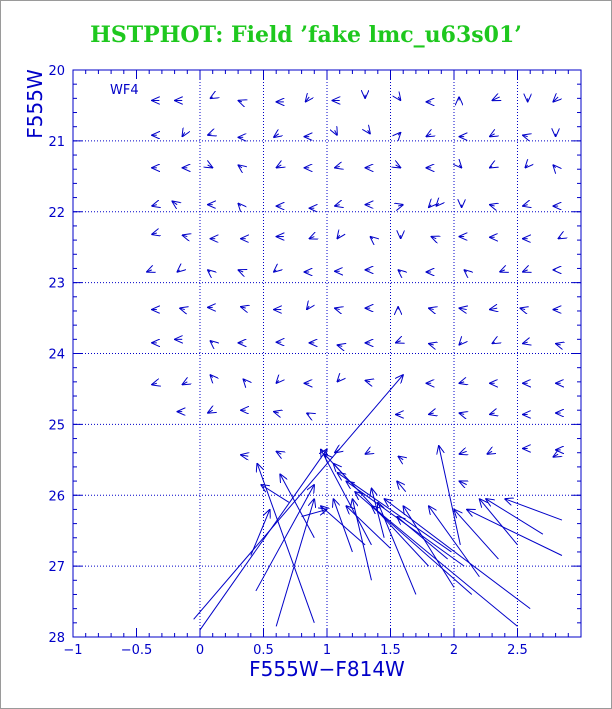 The width and height of the screenshot is (612, 709). What do you see at coordinates (56, 142) in the screenshot?
I see `y-tick-label: 21` at bounding box center [56, 142].